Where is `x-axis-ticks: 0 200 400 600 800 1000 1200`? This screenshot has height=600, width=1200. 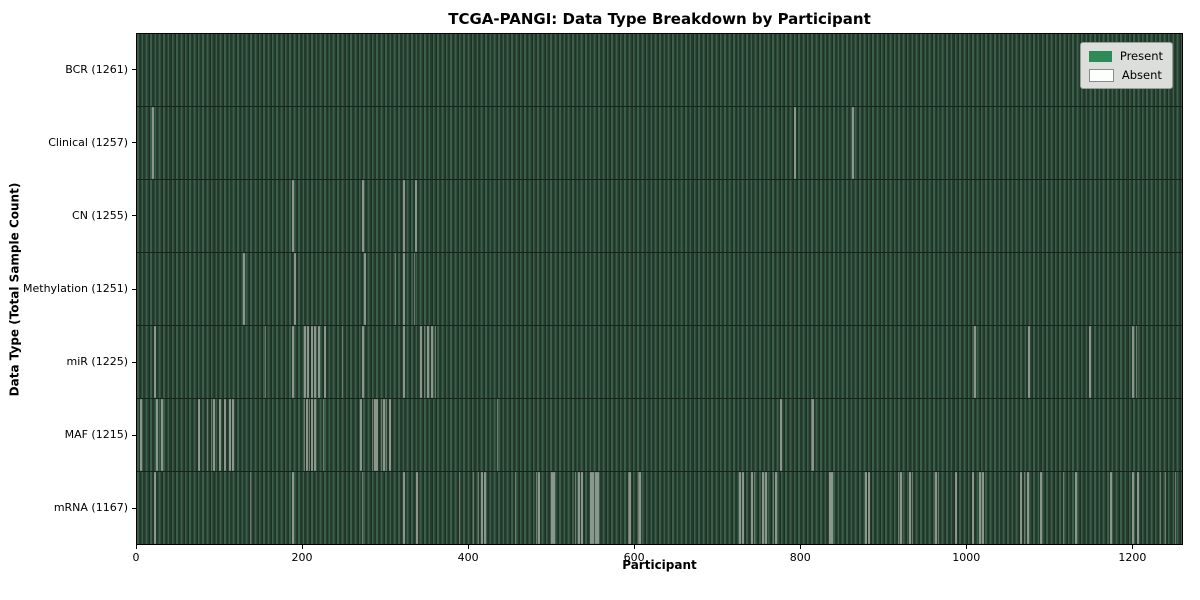
x-axis-ticks: 0 200 400 600 800 1000 1200 is located at coordinates (658, 555).